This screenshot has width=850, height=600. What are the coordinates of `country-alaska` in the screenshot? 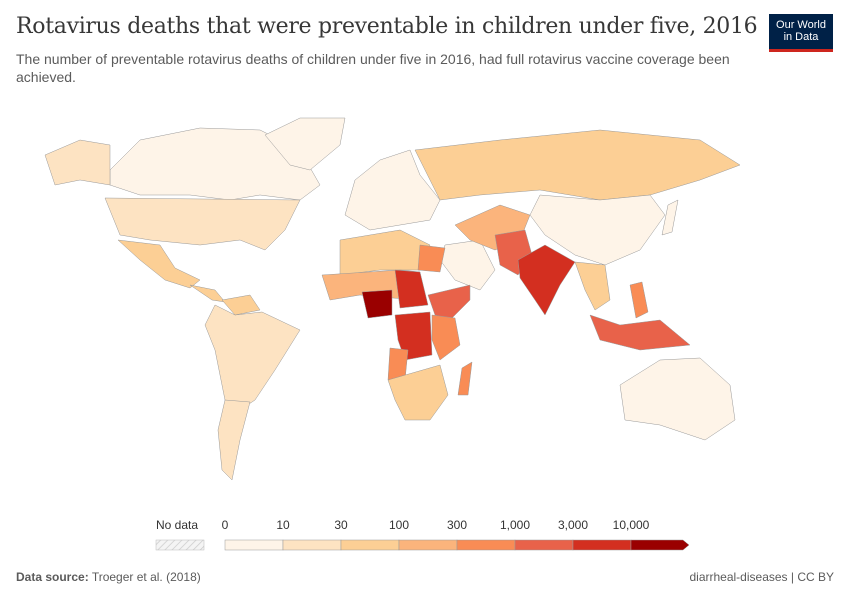 It's located at (77, 162).